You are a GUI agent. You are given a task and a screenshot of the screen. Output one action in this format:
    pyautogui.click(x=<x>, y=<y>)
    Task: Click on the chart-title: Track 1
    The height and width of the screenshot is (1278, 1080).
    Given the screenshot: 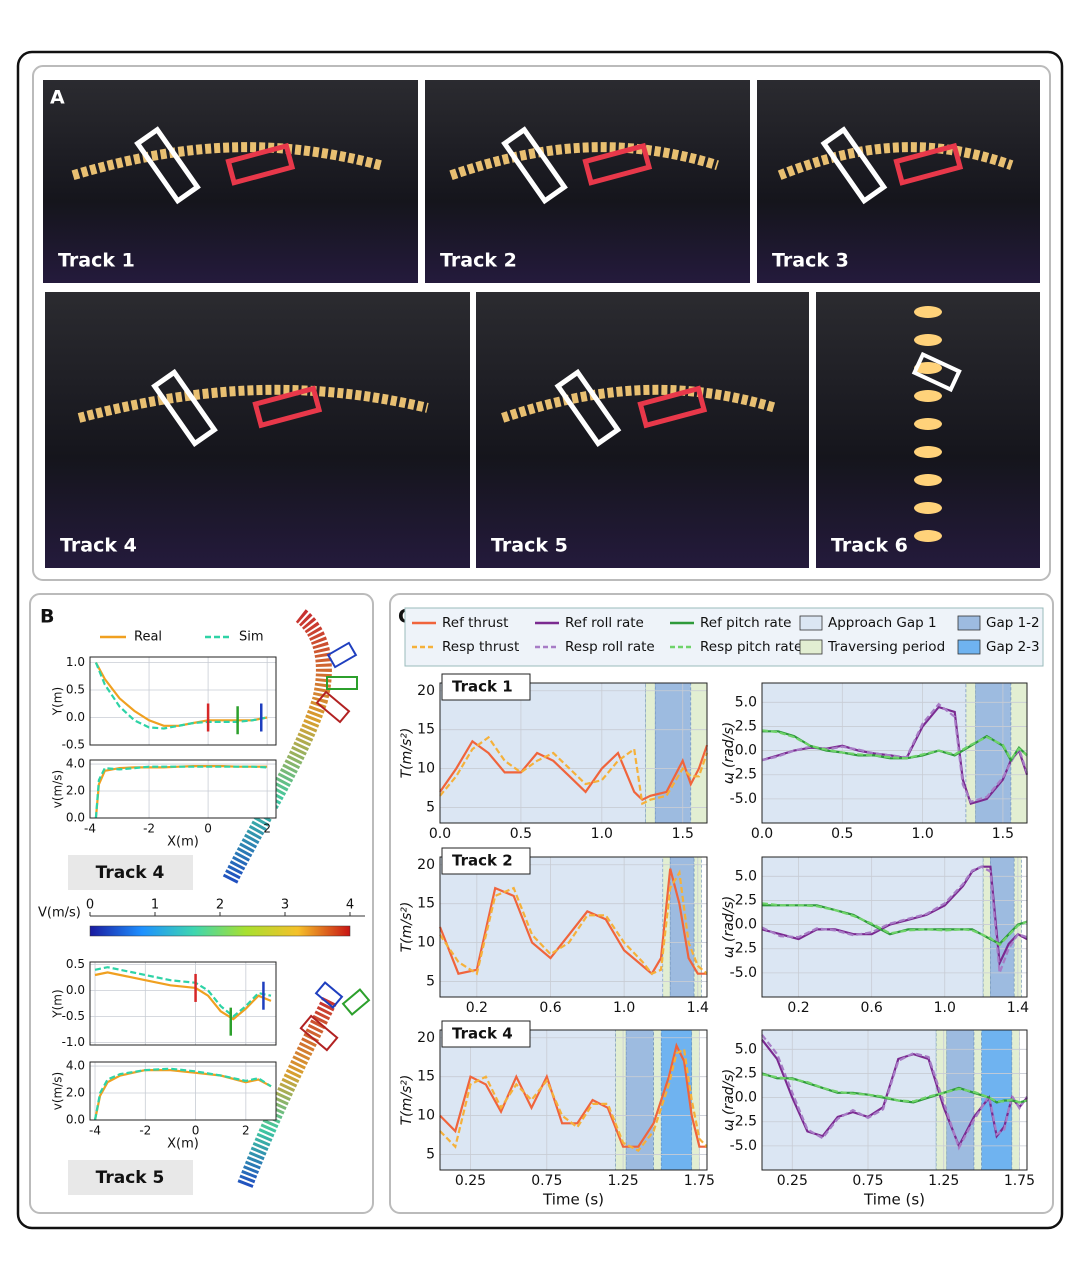 What is the action you would take?
    pyautogui.click(x=482, y=687)
    